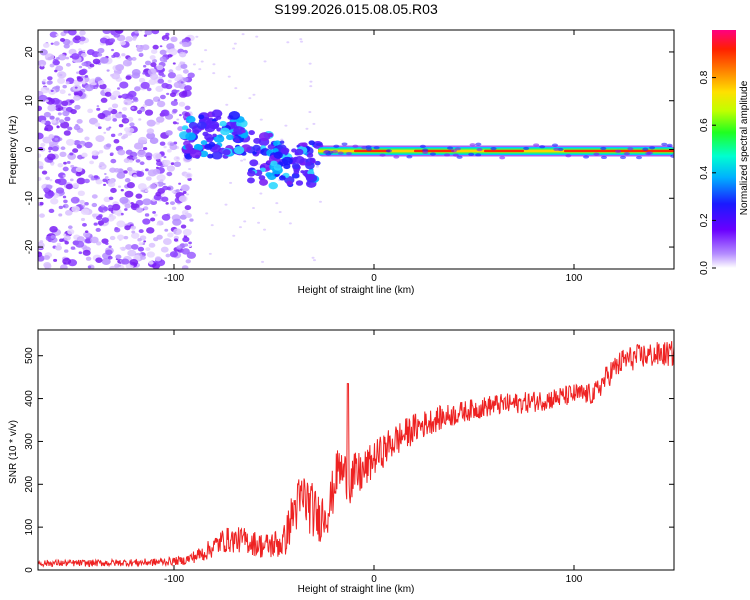  Describe the element at coordinates (374, 579) in the screenshot. I see `x-tick-label: 0` at that location.